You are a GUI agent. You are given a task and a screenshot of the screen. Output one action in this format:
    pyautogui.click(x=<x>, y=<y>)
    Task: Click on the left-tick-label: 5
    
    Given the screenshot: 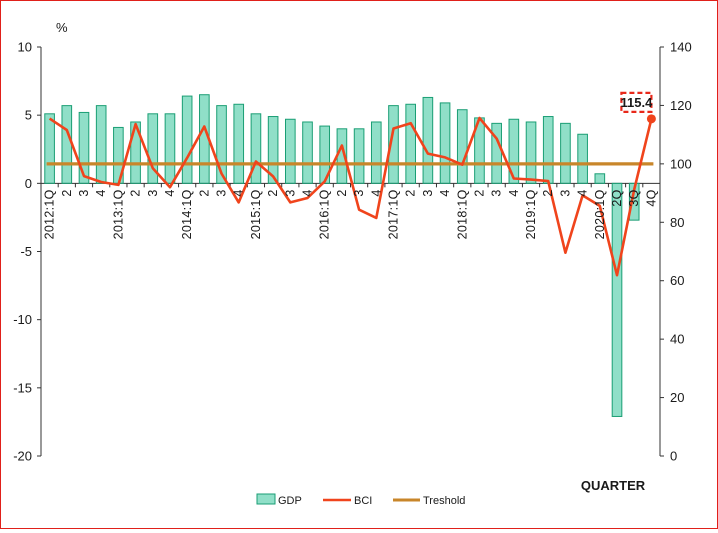 What is the action you would take?
    pyautogui.click(x=28, y=115)
    